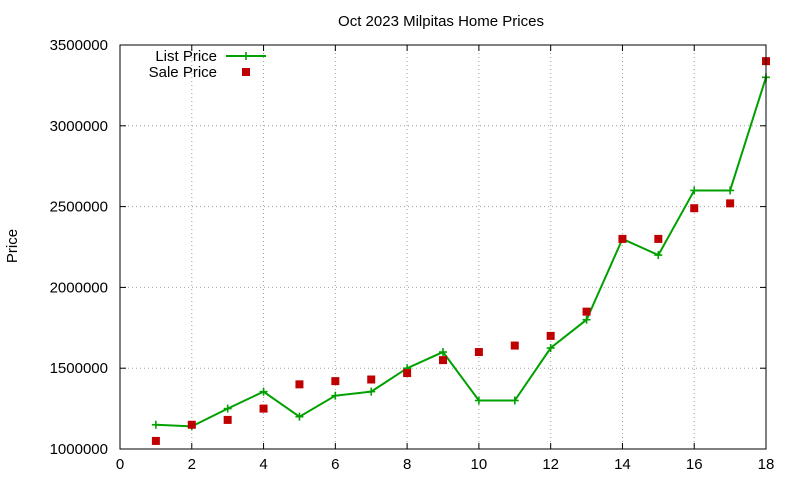 This screenshot has height=480, width=800. What do you see at coordinates (407, 464) in the screenshot?
I see `x-tick-label: 8` at bounding box center [407, 464].